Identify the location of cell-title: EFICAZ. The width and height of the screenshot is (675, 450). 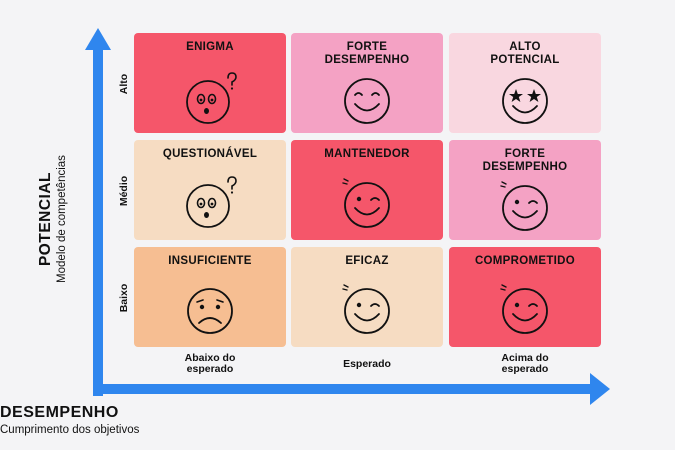
(367, 261).